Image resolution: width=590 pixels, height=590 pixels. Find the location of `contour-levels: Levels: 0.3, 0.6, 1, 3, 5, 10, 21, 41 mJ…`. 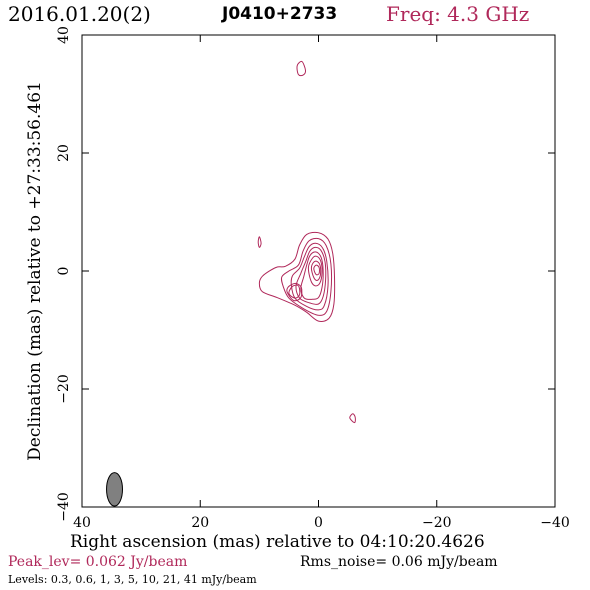

contour-levels: Levels: 0.3, 0.6, 1, 3, 5, 10, 21, 41 mJ… is located at coordinates (132, 579).